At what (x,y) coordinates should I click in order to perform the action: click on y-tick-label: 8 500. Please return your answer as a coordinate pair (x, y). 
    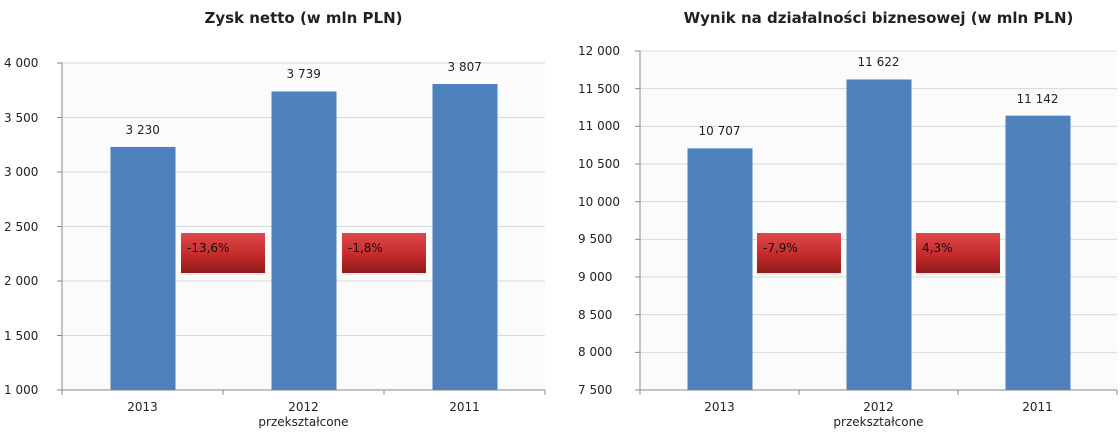
    Looking at the image, I should click on (595, 314).